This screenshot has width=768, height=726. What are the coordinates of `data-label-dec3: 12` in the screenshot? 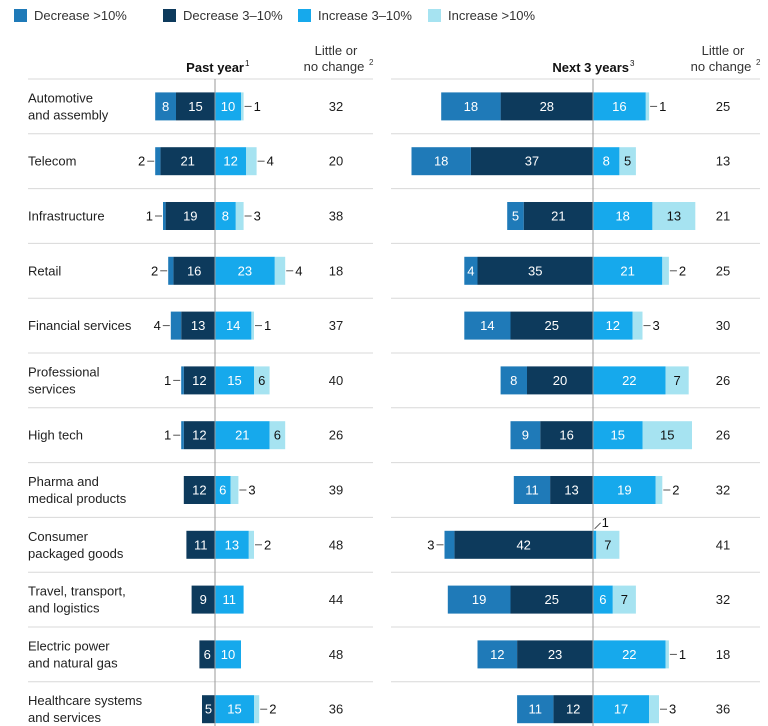 It's located at (199, 435).